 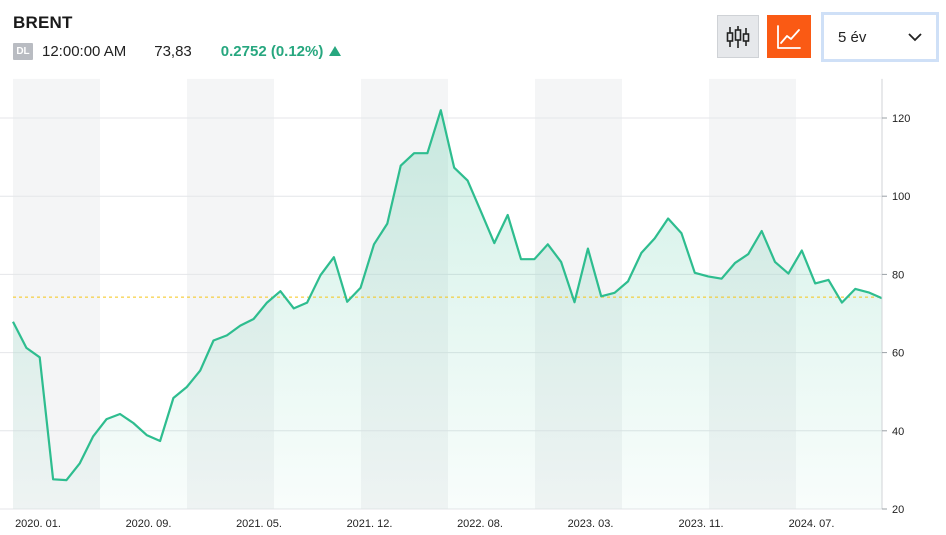 What do you see at coordinates (700, 524) in the screenshot?
I see `x-tick-label: 2023. 11.` at bounding box center [700, 524].